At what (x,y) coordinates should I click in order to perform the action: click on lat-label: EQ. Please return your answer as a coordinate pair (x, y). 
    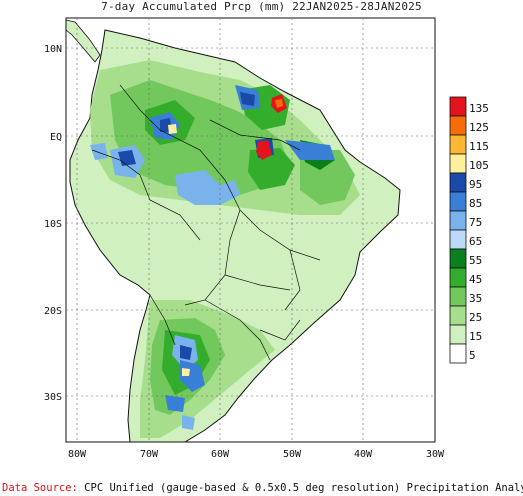
    Looking at the image, I should click on (56, 137).